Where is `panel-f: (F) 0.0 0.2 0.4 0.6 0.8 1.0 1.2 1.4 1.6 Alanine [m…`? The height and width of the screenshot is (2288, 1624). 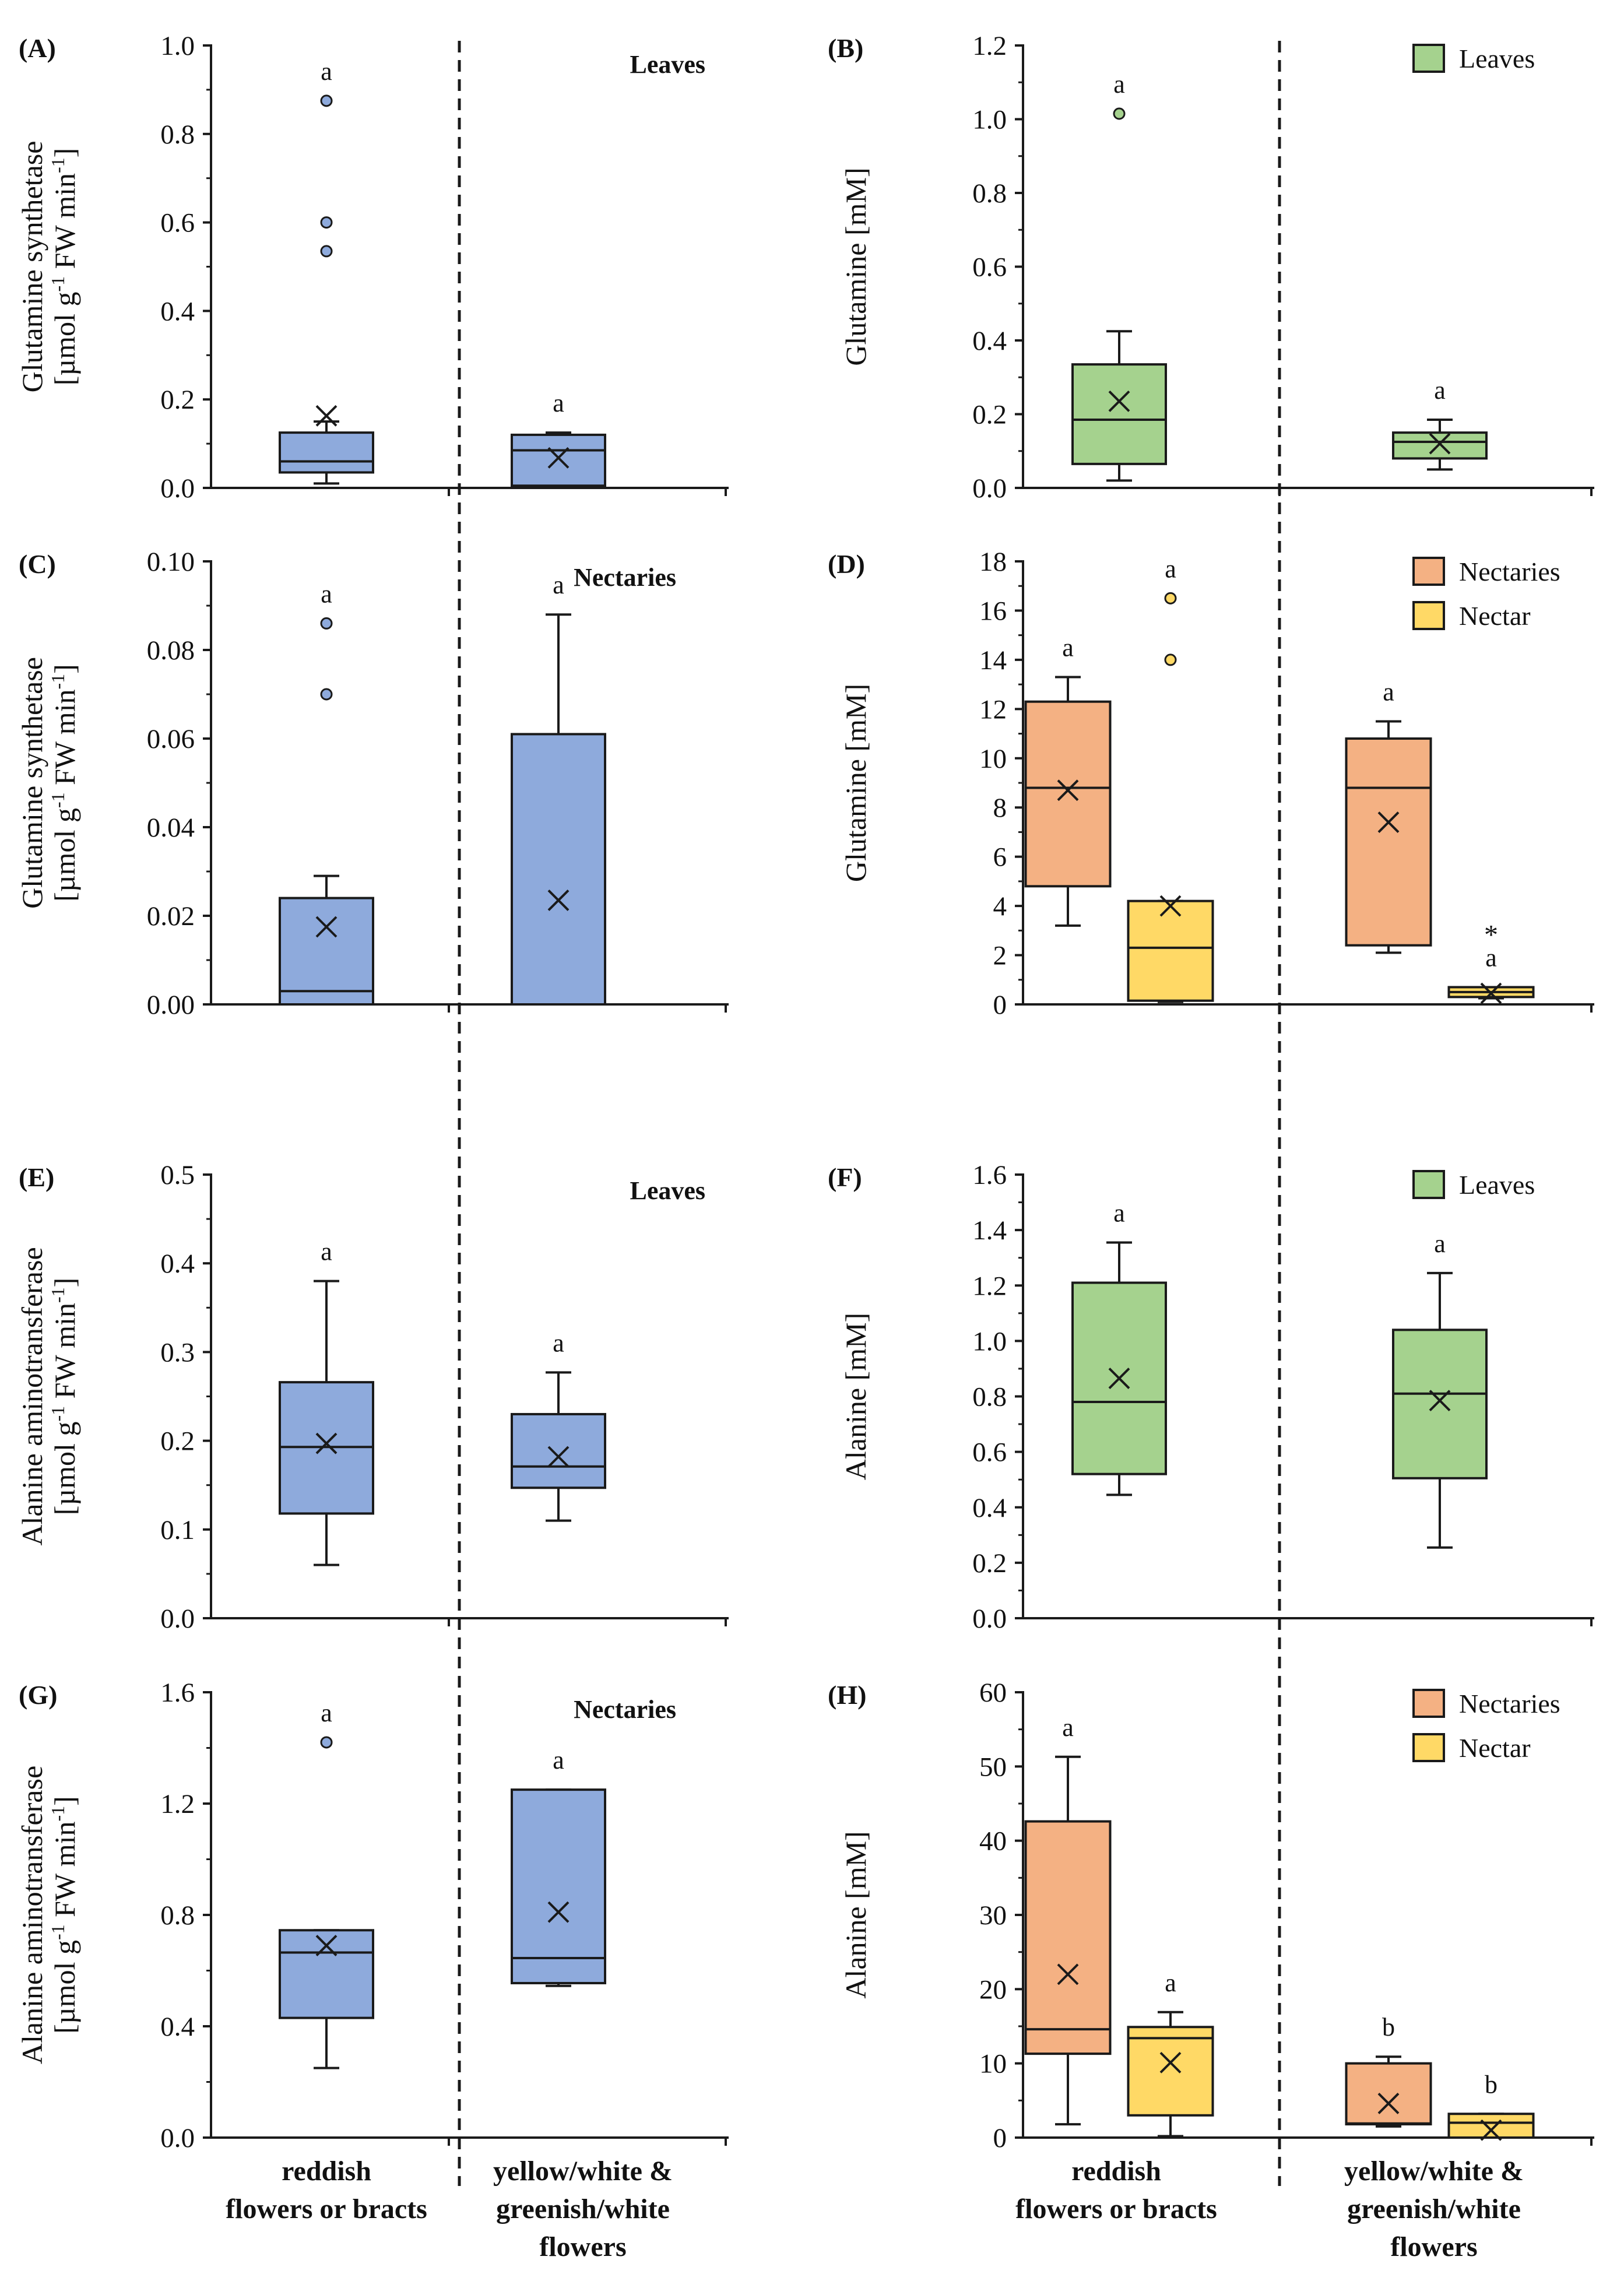 panel-f: (F) 0.0 0.2 0.4 0.6 0.8 1.0 1.2 1.4 1.6 Alanine [m… is located at coordinates (1211, 1397).